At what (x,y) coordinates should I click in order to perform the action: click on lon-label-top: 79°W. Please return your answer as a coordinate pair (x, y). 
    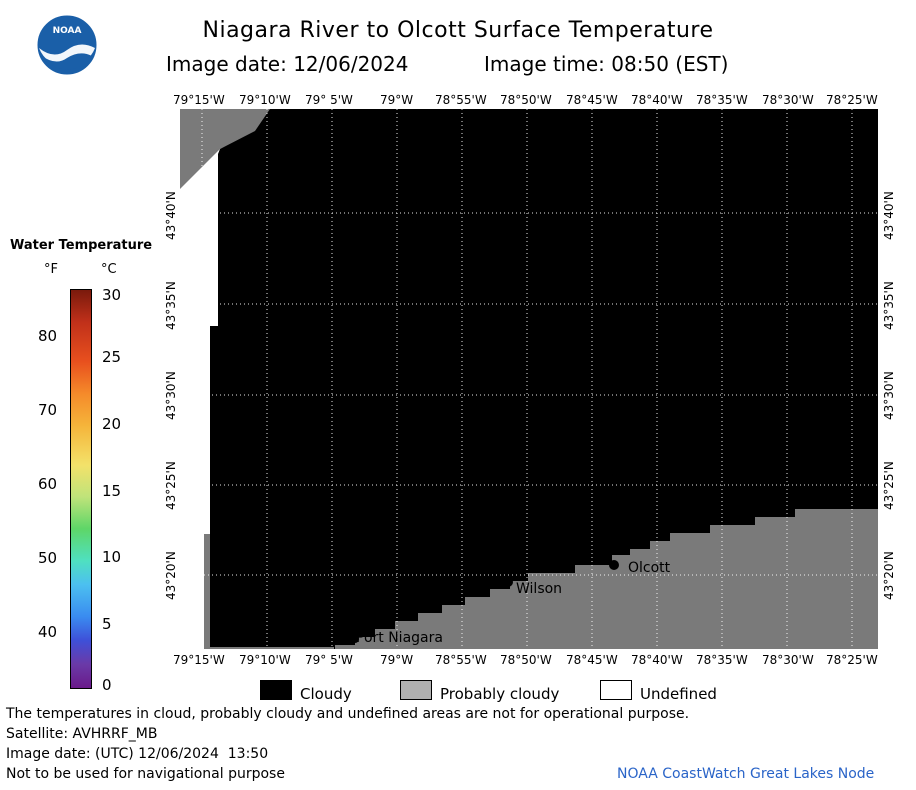
    Looking at the image, I should click on (397, 100).